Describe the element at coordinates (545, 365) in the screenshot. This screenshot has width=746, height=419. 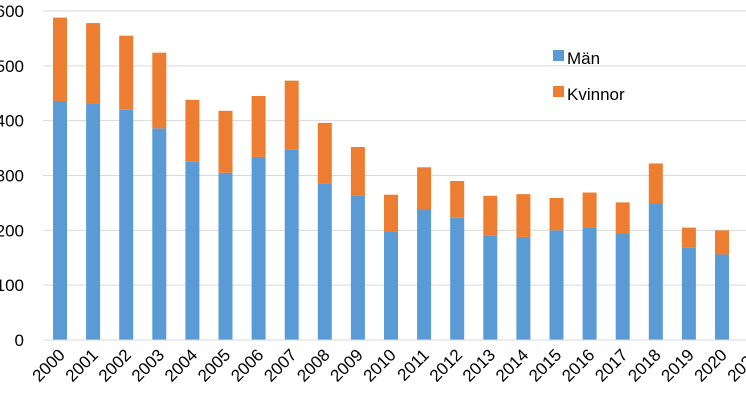
I see `x-tick-label: 2015` at that location.